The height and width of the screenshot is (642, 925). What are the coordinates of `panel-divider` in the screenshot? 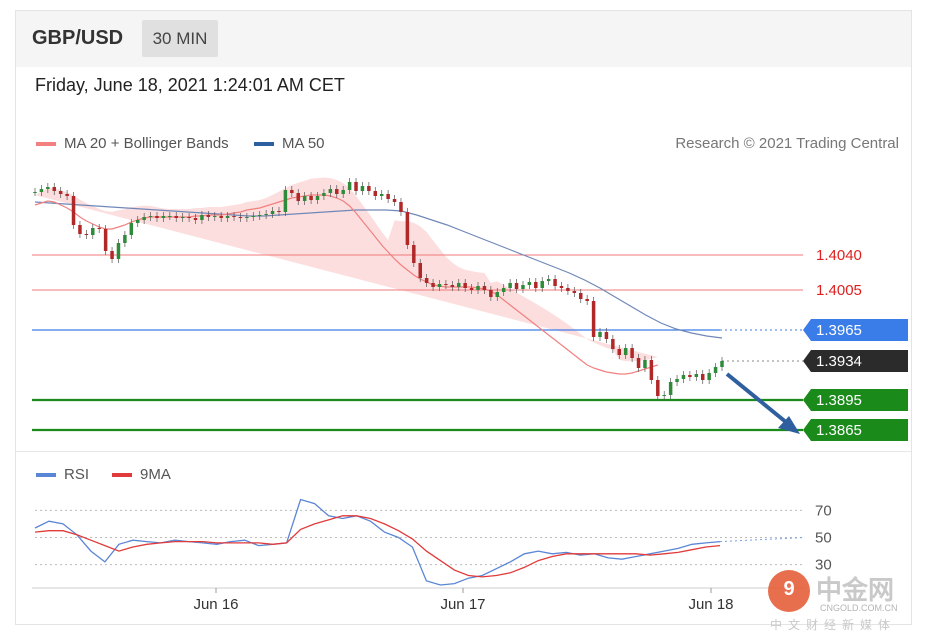 It's located at (463, 451).